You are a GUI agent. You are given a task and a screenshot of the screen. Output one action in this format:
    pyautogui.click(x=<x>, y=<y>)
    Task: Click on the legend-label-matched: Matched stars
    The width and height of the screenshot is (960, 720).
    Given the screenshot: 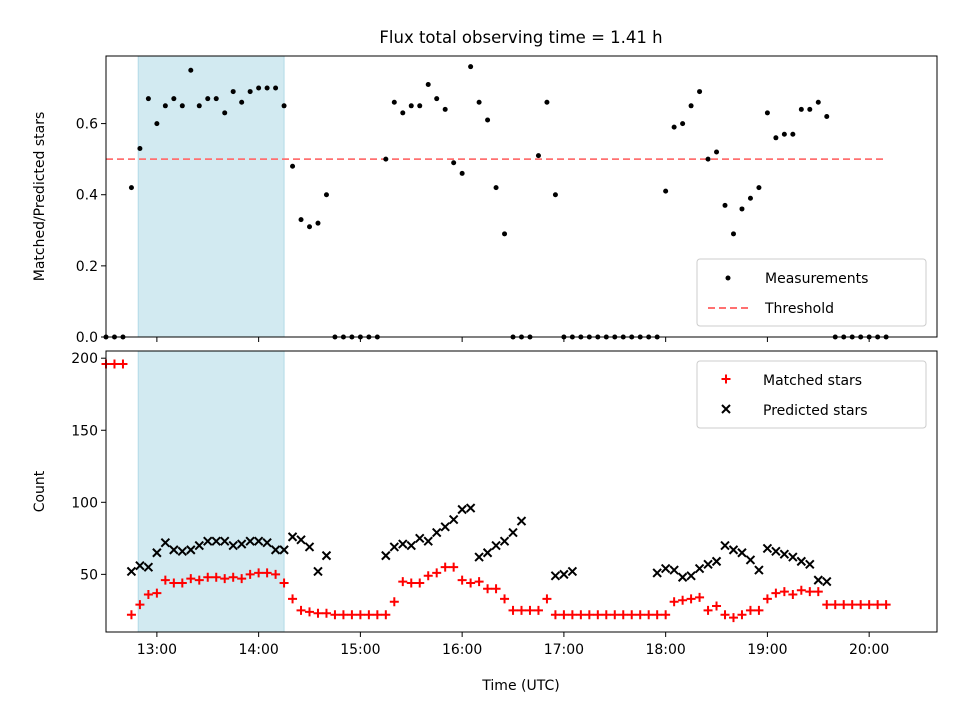 What is the action you would take?
    pyautogui.click(x=812, y=381)
    